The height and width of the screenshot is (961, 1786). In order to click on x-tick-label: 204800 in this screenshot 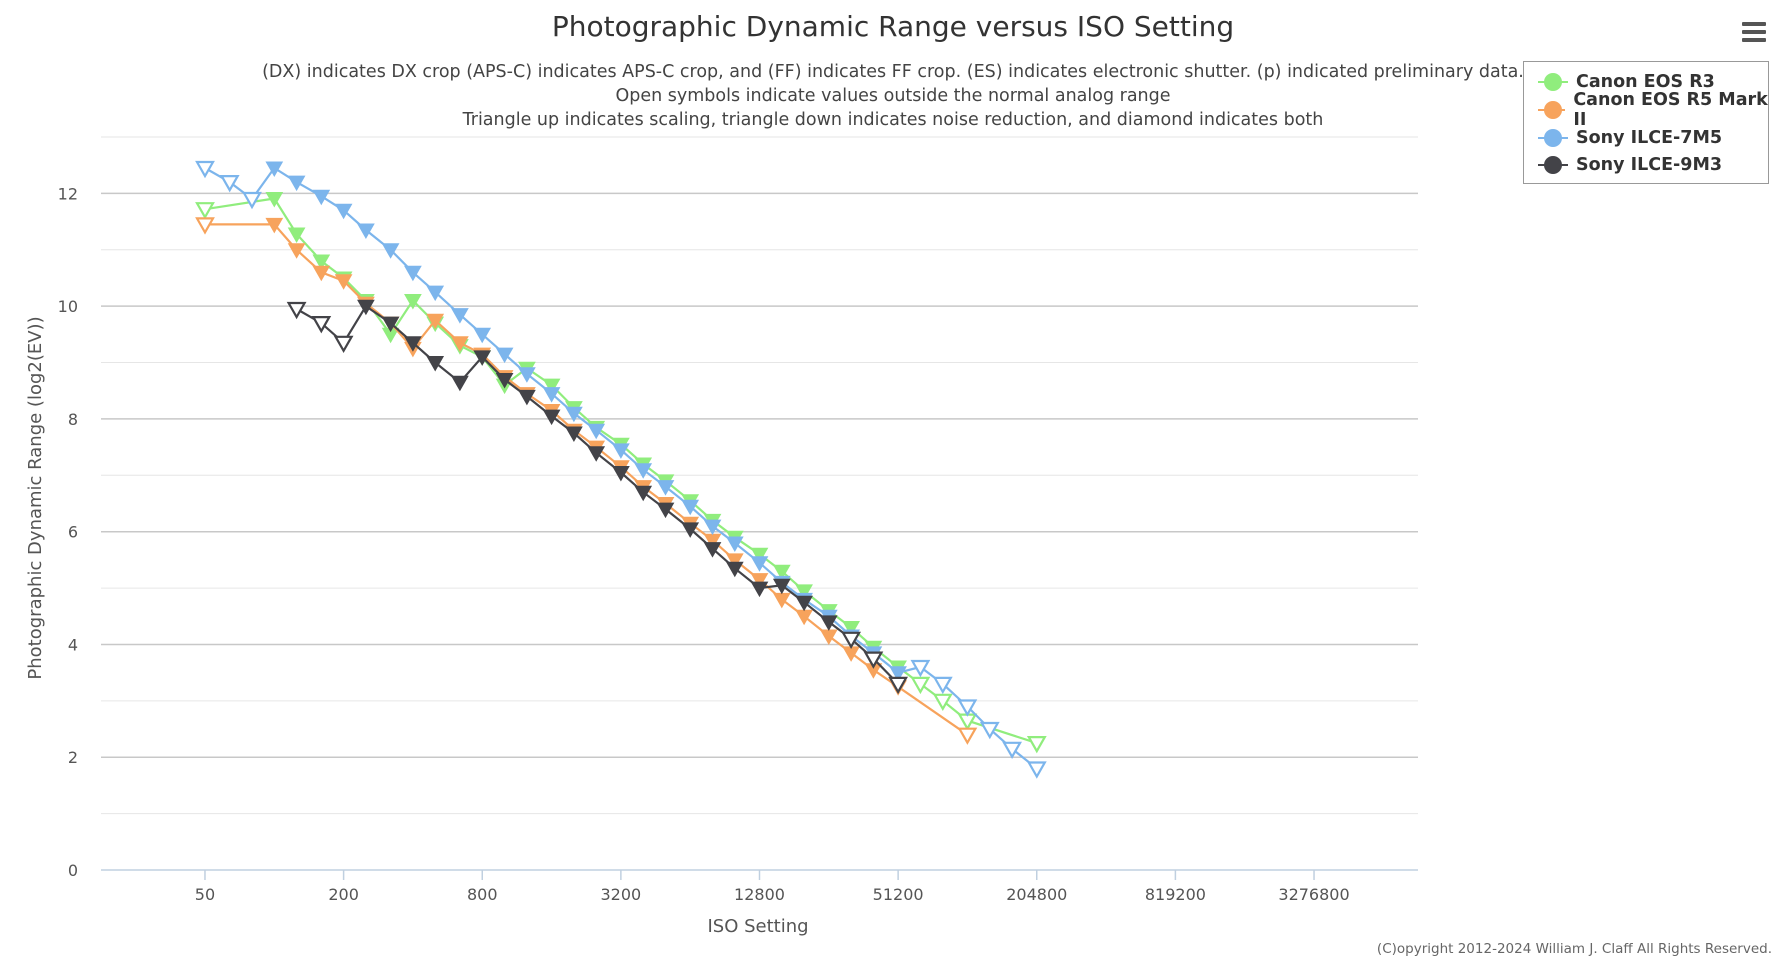, I will do `click(1036, 894)`.